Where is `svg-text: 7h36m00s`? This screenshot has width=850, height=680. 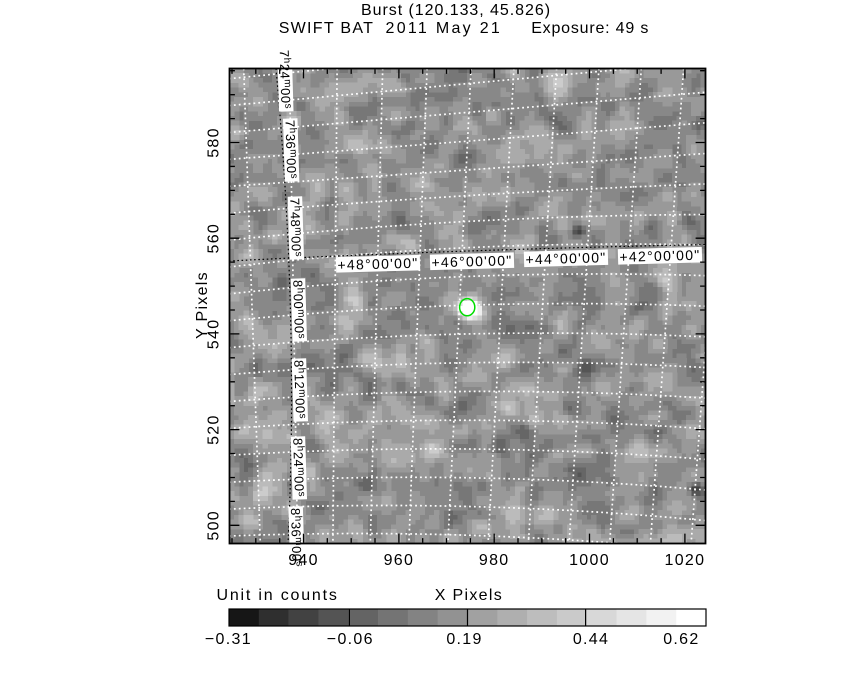
svg-text: 7h36m00s is located at coordinates (291, 149).